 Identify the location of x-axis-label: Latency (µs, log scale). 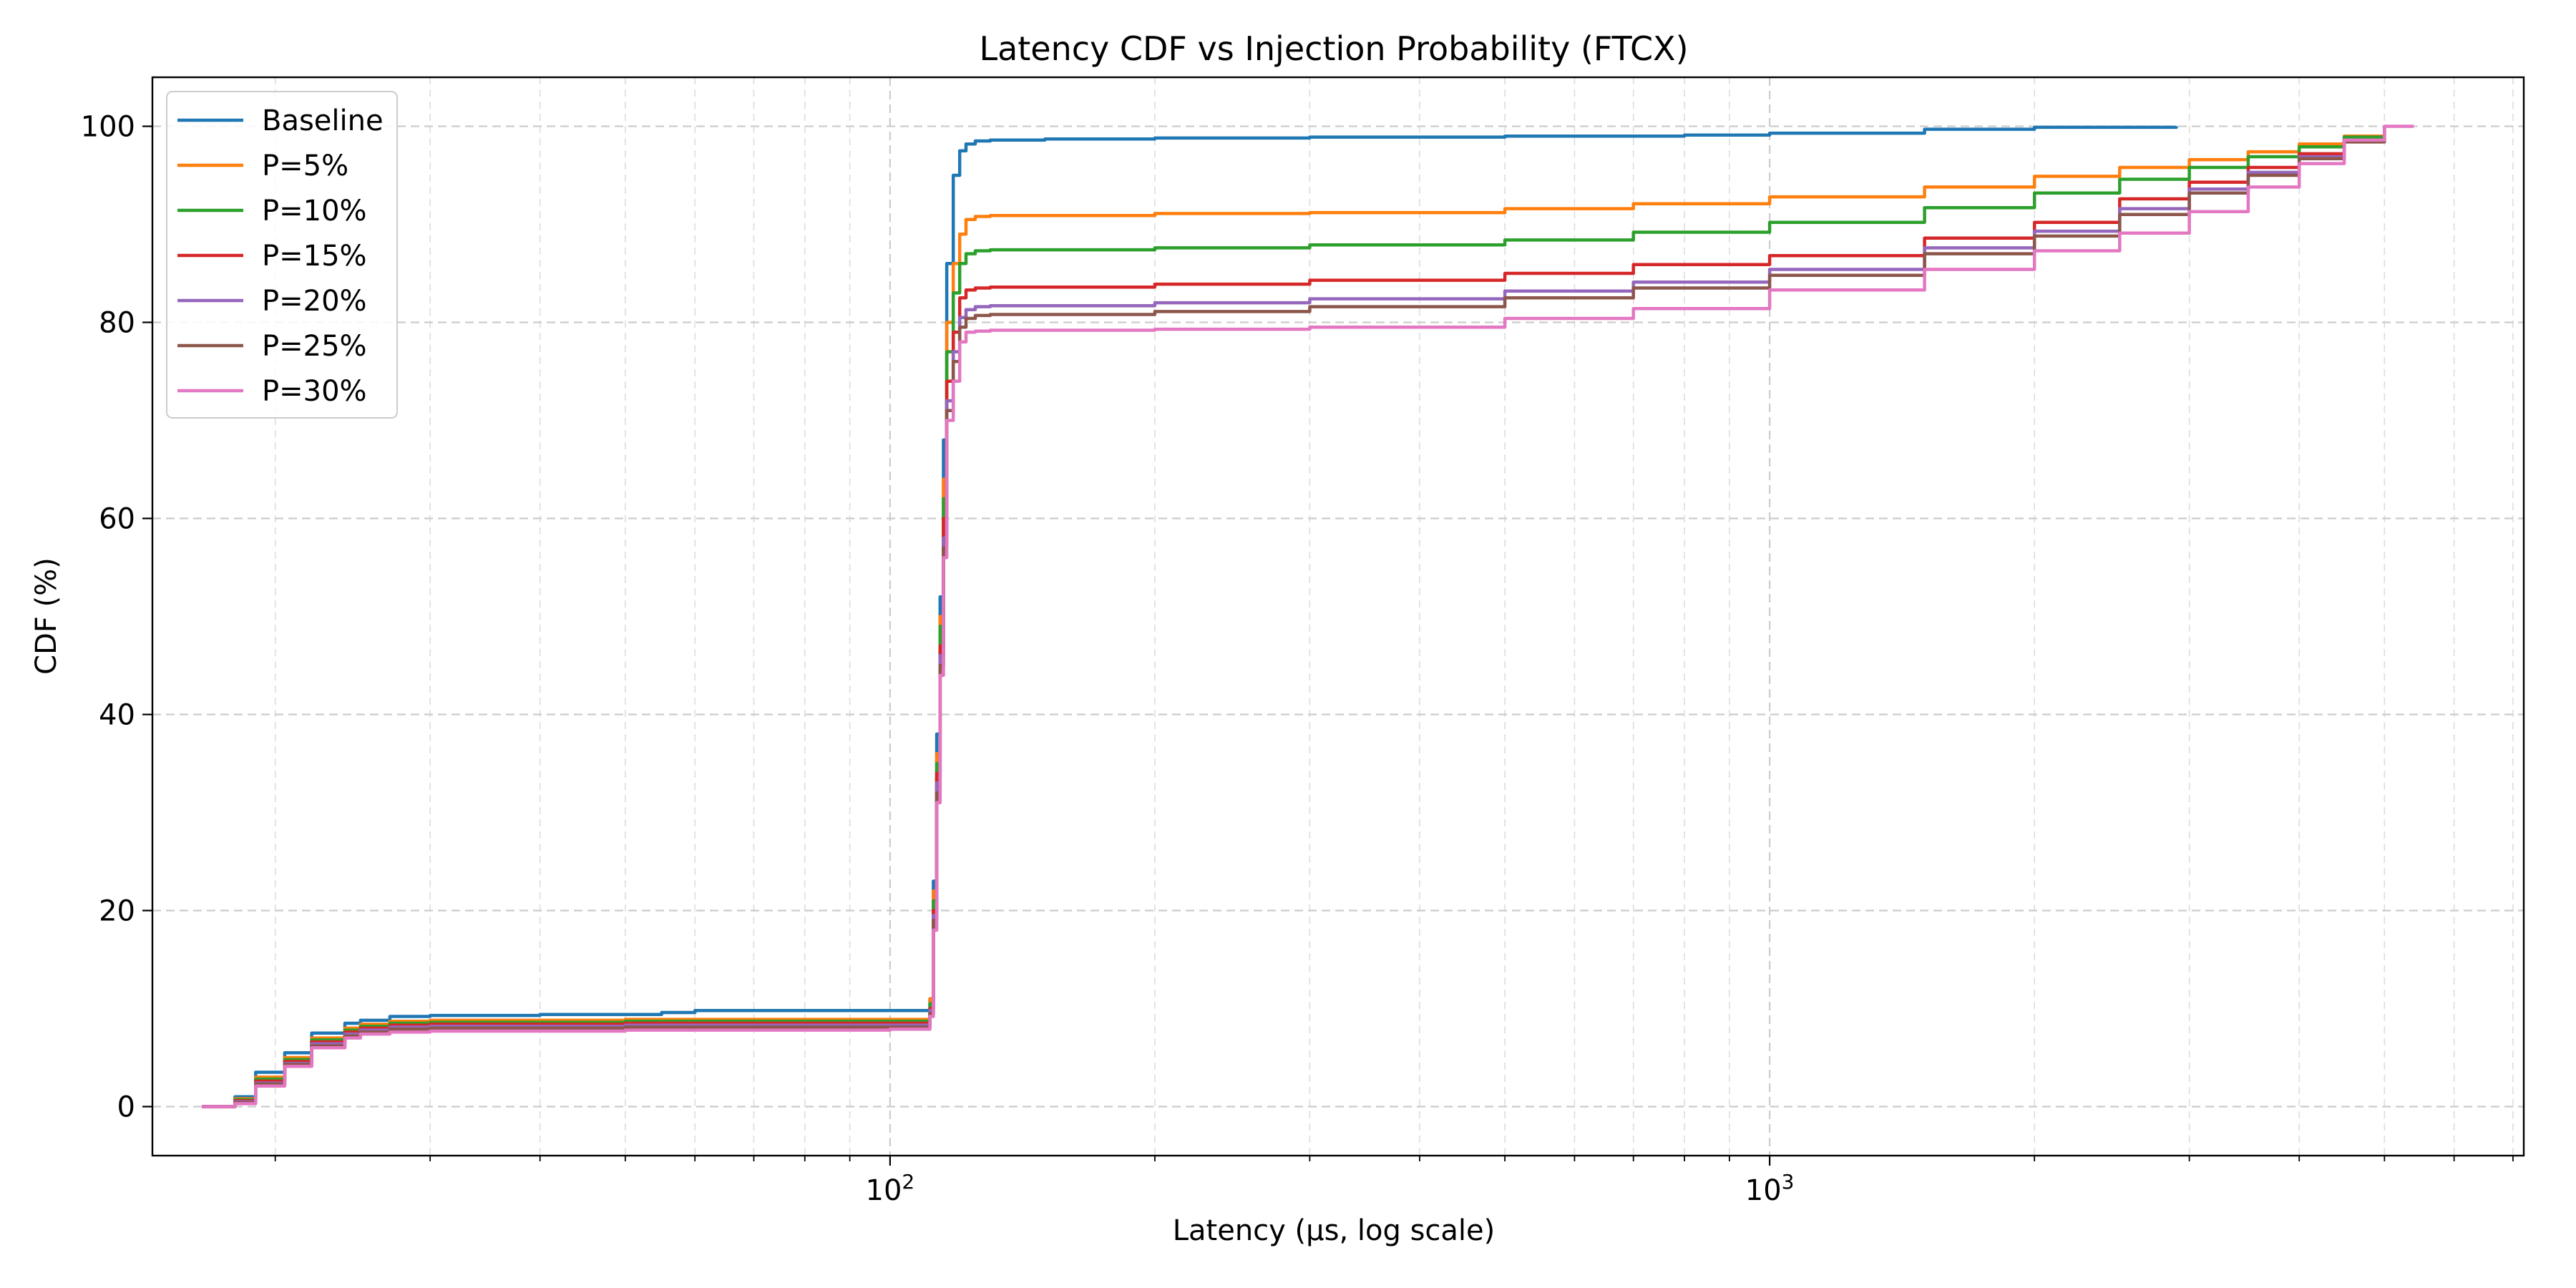
(1334, 1230).